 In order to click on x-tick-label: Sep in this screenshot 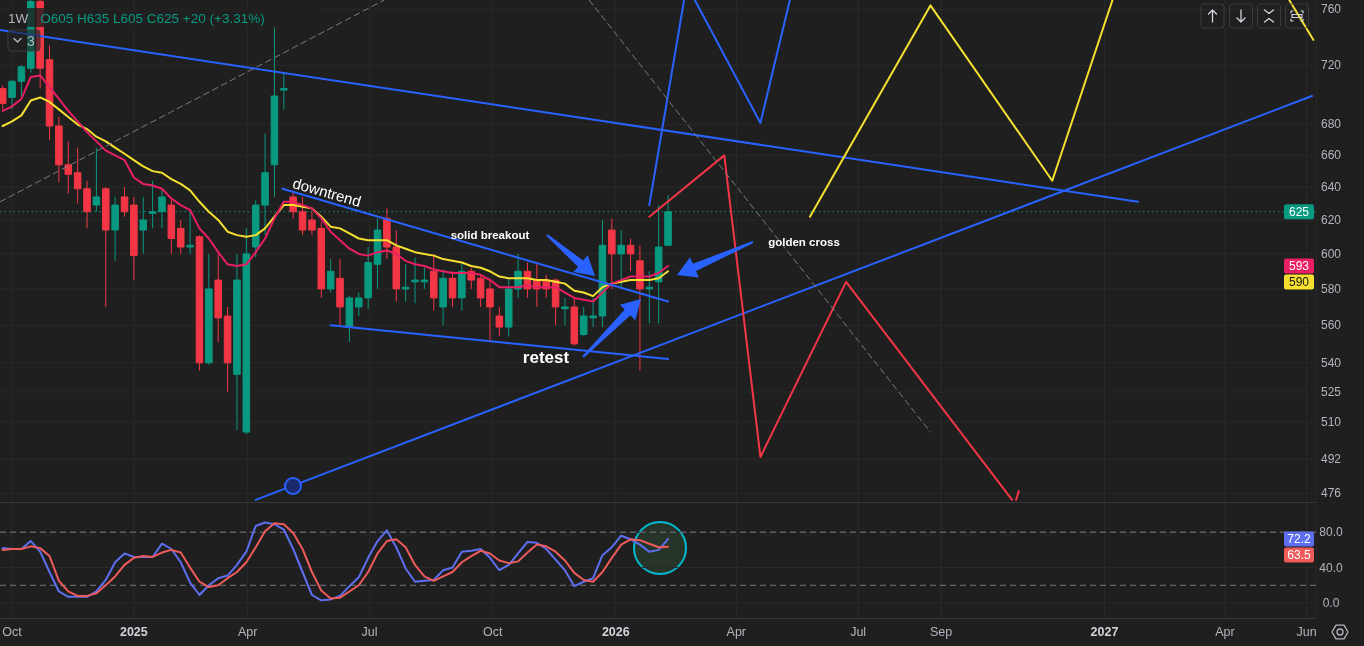, I will do `click(941, 632)`.